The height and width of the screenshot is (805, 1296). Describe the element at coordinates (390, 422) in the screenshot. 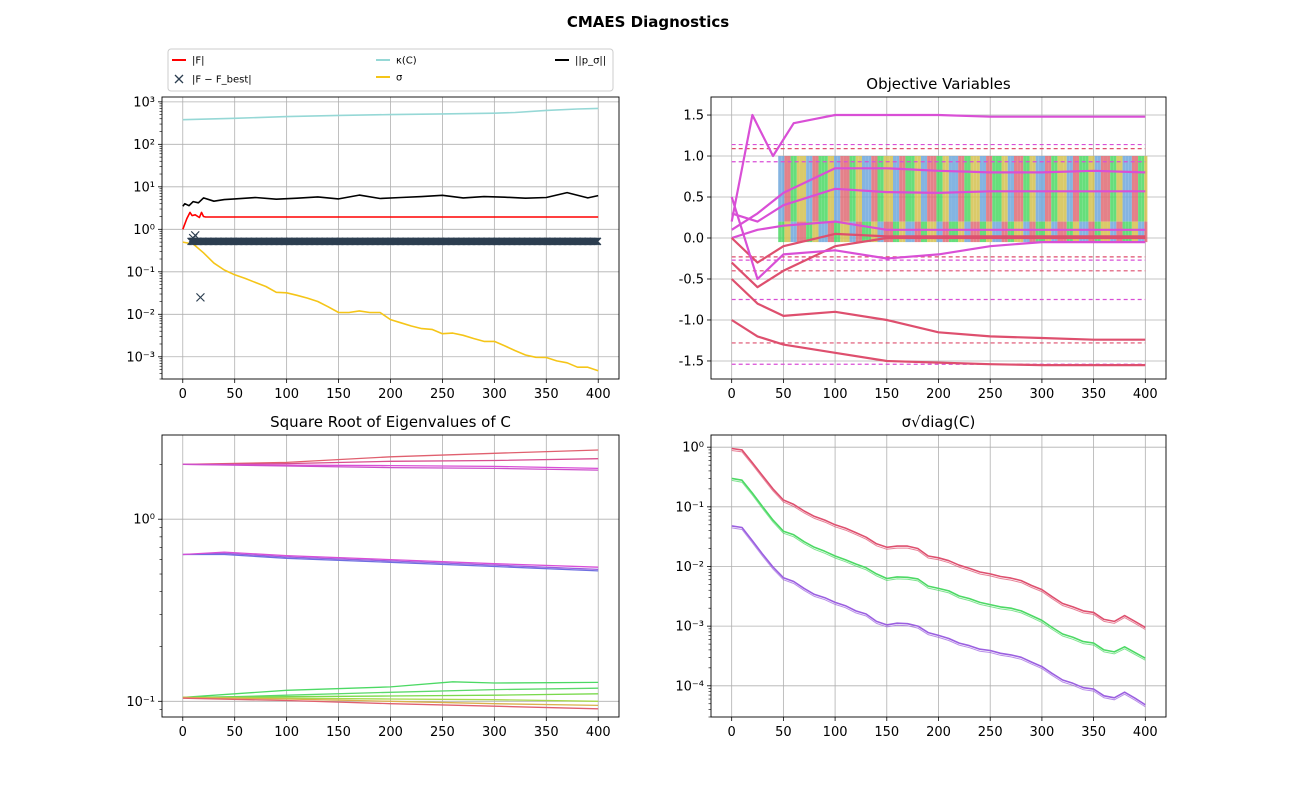

I see `panel-title: Square Root of Eigenvalues of C` at that location.